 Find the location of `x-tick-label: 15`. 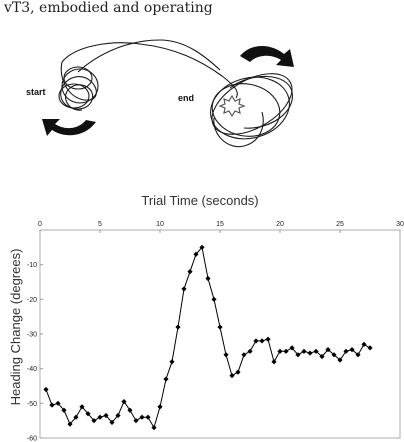

x-tick-label: 15 is located at coordinates (220, 224).